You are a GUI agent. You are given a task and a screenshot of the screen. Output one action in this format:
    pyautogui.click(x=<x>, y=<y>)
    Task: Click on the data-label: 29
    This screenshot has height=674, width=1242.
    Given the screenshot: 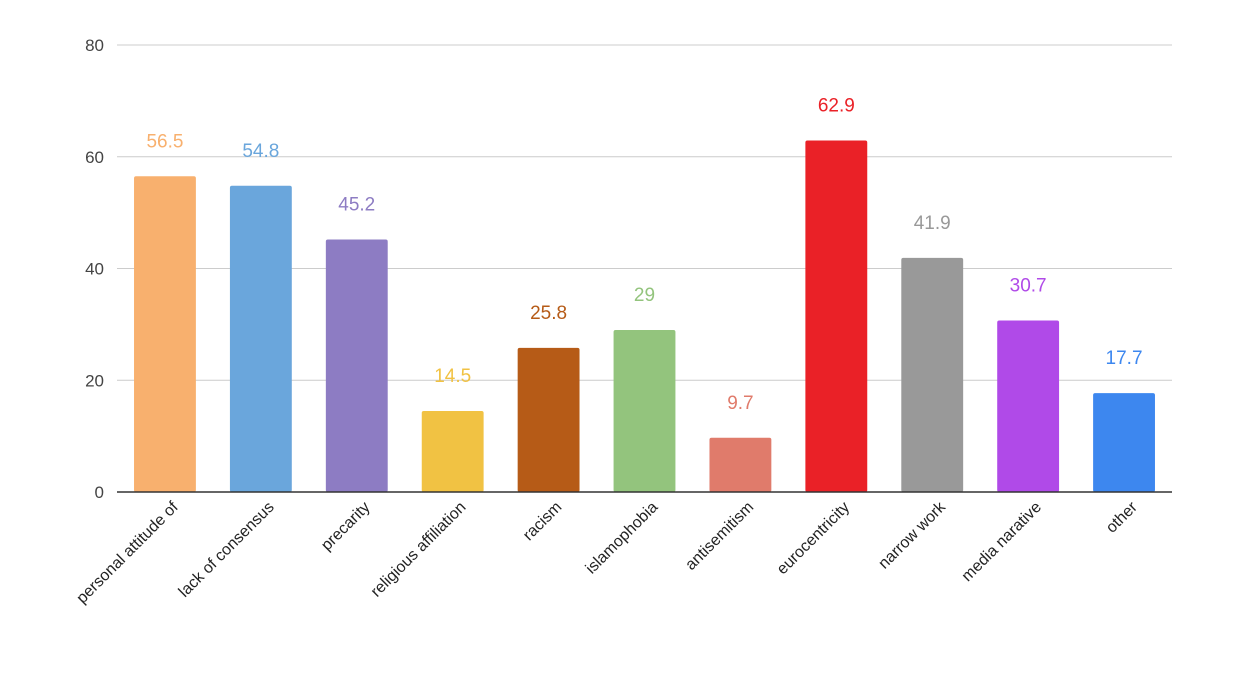 What is the action you would take?
    pyautogui.click(x=644, y=295)
    